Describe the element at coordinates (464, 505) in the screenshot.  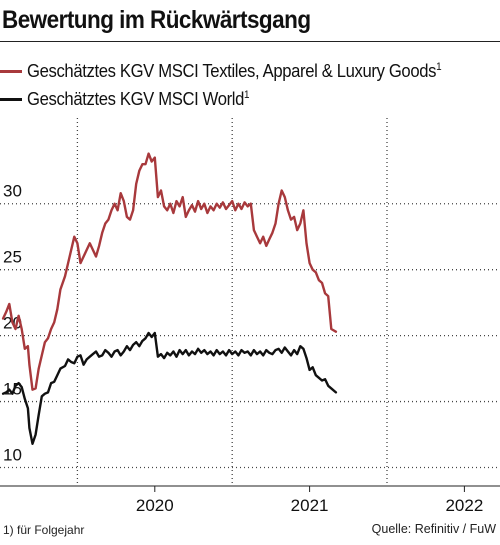
I see `x-tick-label-2022: 2022` at that location.